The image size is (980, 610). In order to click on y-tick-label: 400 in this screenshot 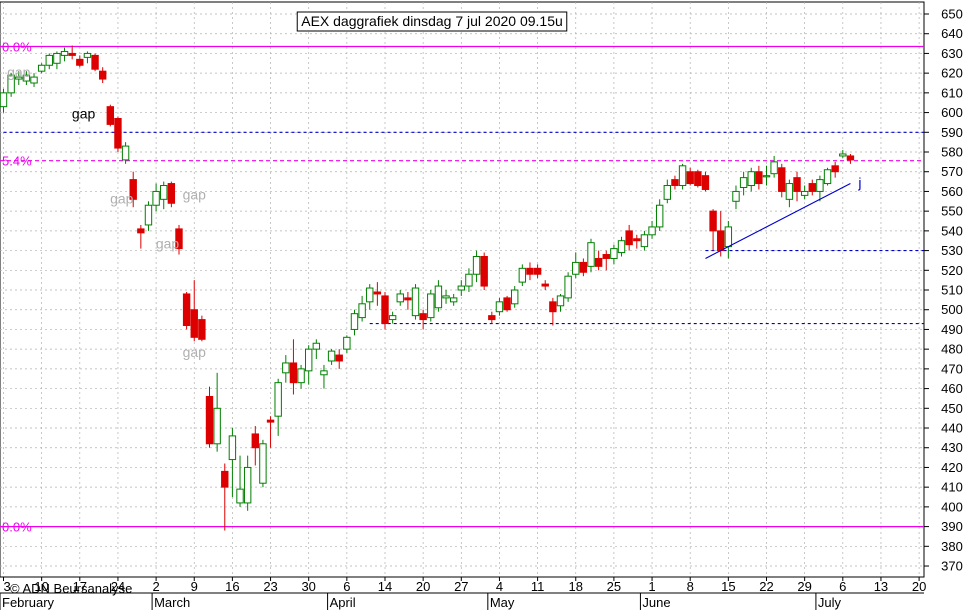, I will do `click(952, 506)`.